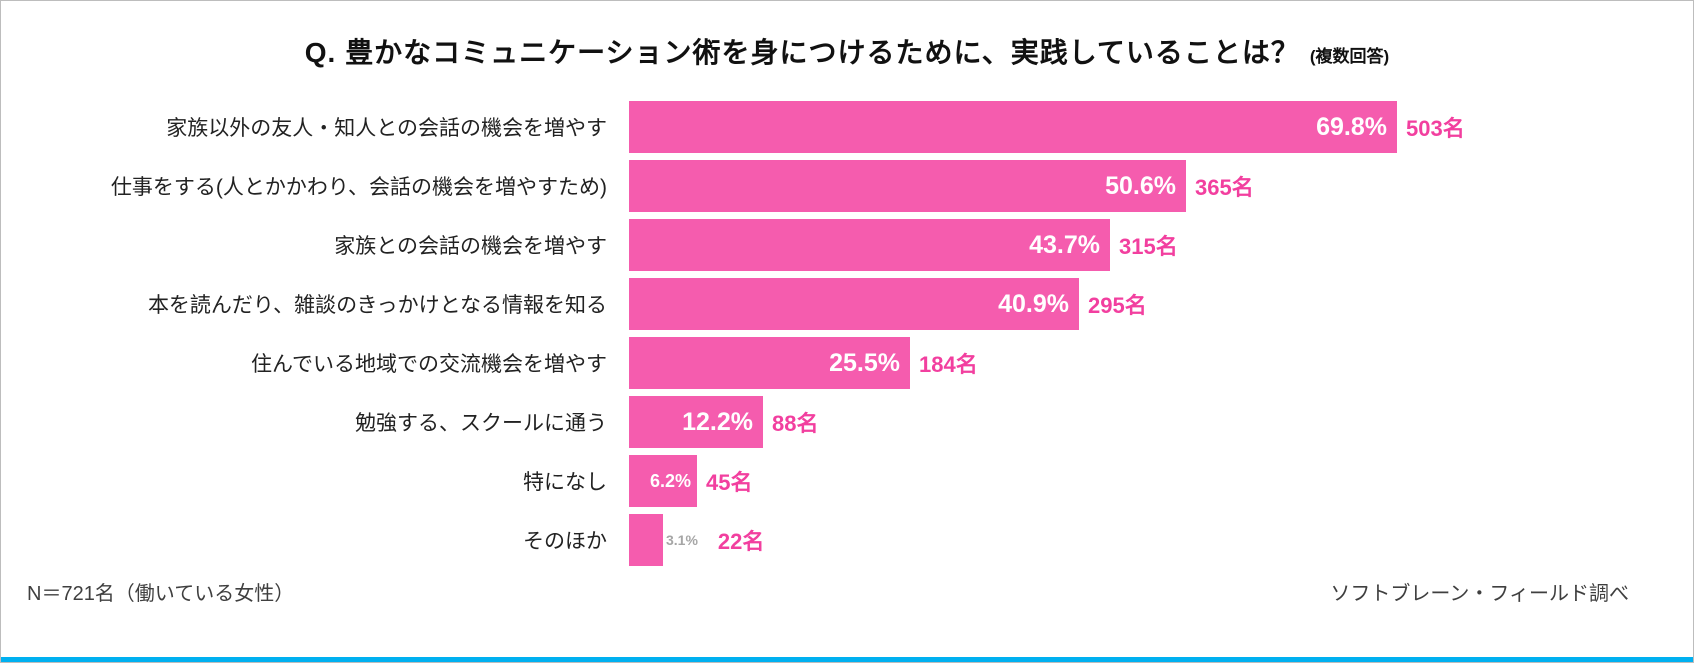 The image size is (1696, 665). What do you see at coordinates (1064, 244) in the screenshot?
I see `percent-label: 43.7%` at bounding box center [1064, 244].